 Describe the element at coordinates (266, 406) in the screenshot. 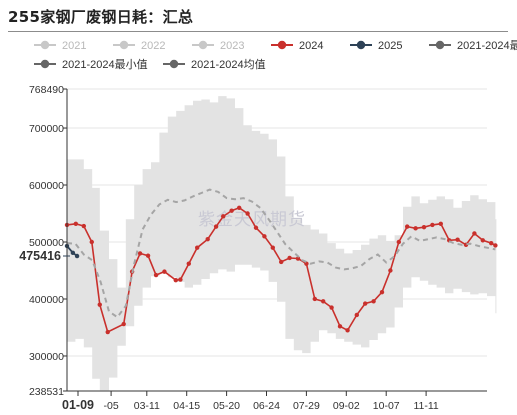

I see `x-tick-label: 06-24` at that location.